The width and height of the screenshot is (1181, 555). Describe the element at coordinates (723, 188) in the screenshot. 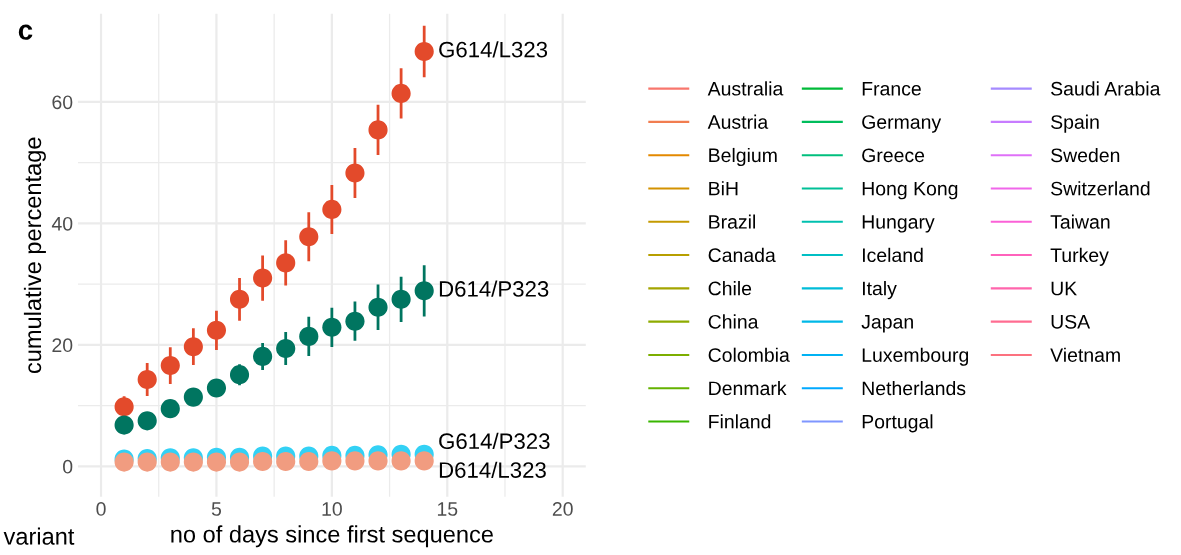

I see `legend-label: BiH` at that location.